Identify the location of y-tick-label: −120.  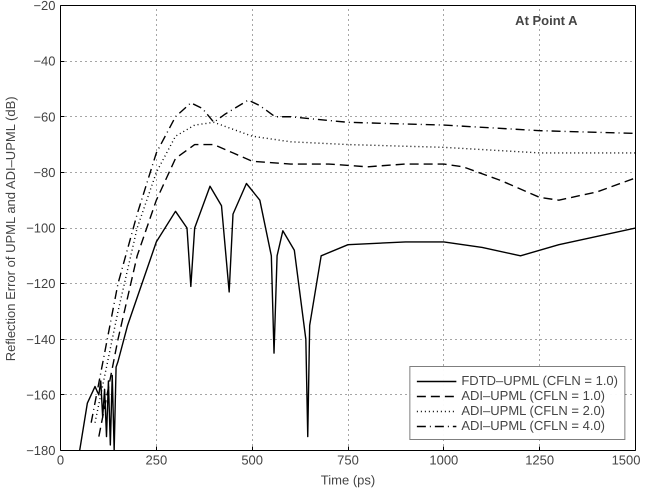
(41, 284).